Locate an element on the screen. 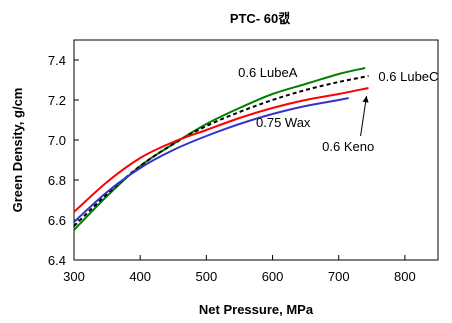 This screenshot has width=452, height=323. x-tick-label: 700 is located at coordinates (339, 276).